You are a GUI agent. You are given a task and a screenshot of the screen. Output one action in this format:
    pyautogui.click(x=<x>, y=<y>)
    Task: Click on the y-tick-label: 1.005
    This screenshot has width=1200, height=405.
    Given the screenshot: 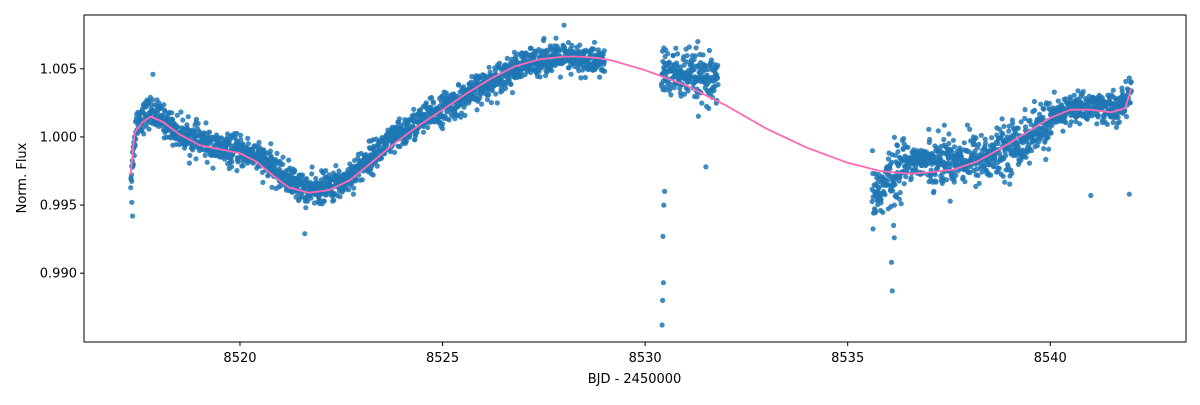 What is the action you would take?
    pyautogui.click(x=58, y=69)
    